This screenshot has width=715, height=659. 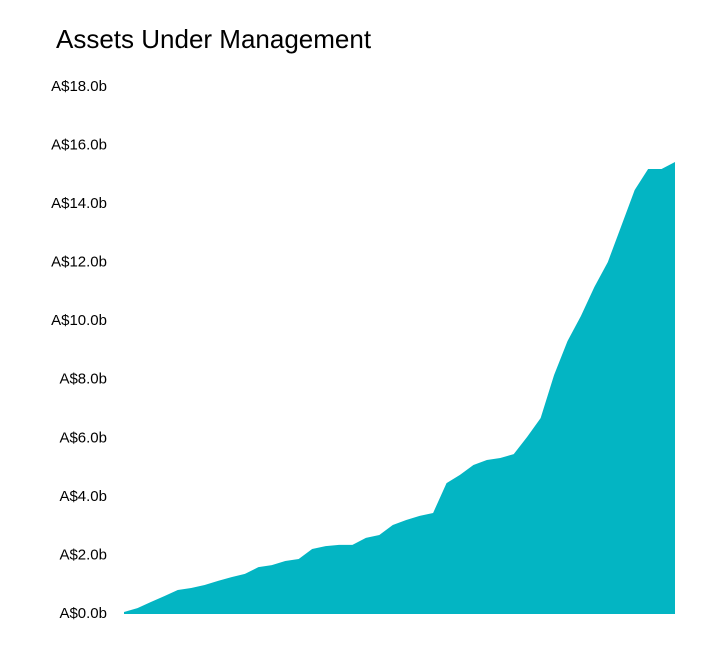 What do you see at coordinates (83, 437) in the screenshot?
I see `y-tick-label: A$6.0b` at bounding box center [83, 437].